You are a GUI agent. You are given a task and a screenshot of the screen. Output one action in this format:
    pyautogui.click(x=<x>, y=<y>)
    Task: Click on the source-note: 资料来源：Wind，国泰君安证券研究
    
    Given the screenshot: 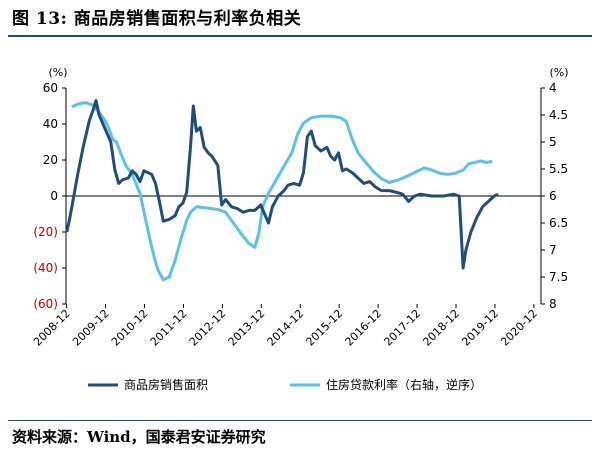 What is the action you would take?
    pyautogui.click(x=139, y=437)
    